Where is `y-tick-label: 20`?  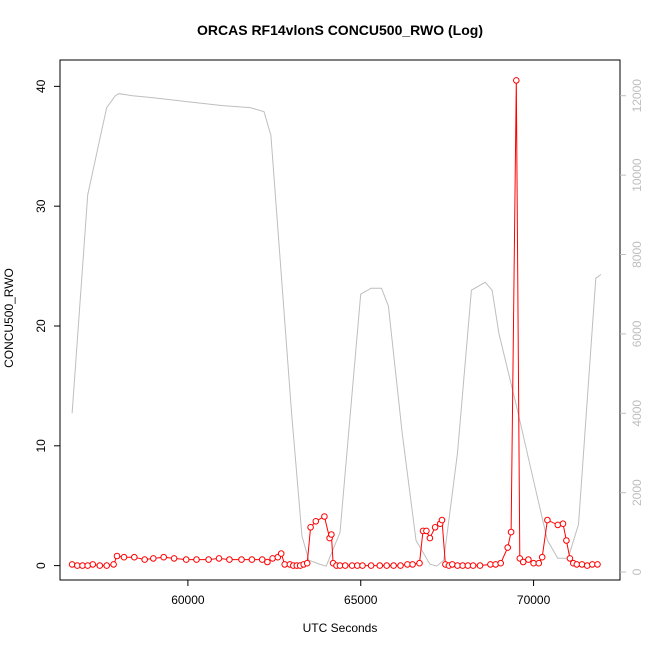
y-tick-label: 20 is located at coordinates (41, 326).